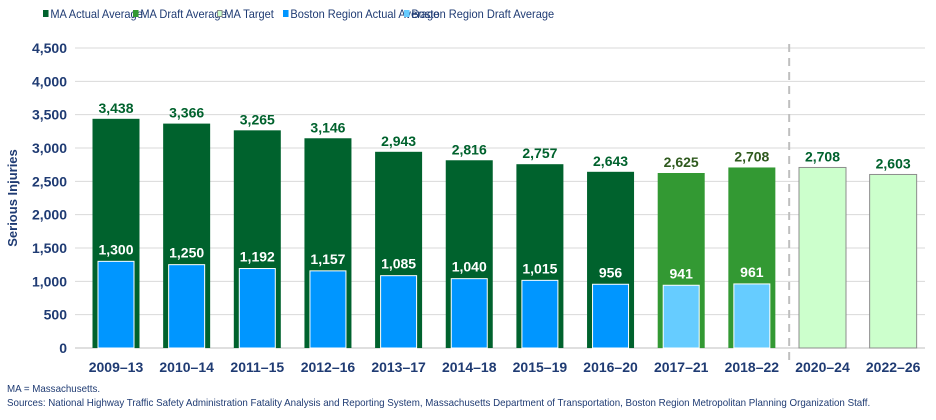 The image size is (936, 420). What do you see at coordinates (365, 14) in the screenshot?
I see `legend-label: Boston Region Actual Average` at bounding box center [365, 14].